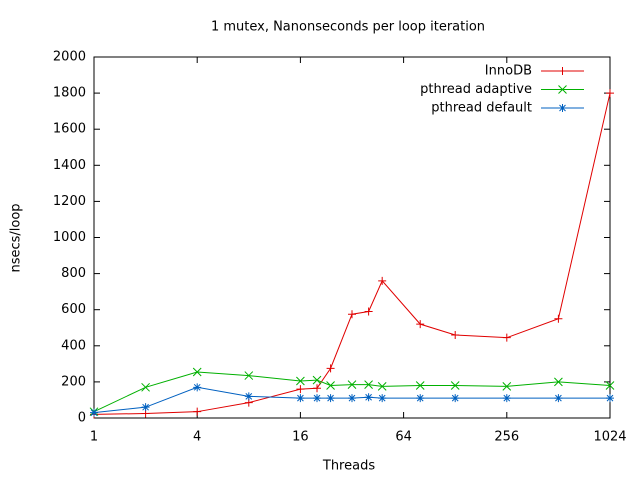  What do you see at coordinates (73, 345) in the screenshot?
I see `y-tick-label: 400` at bounding box center [73, 345].